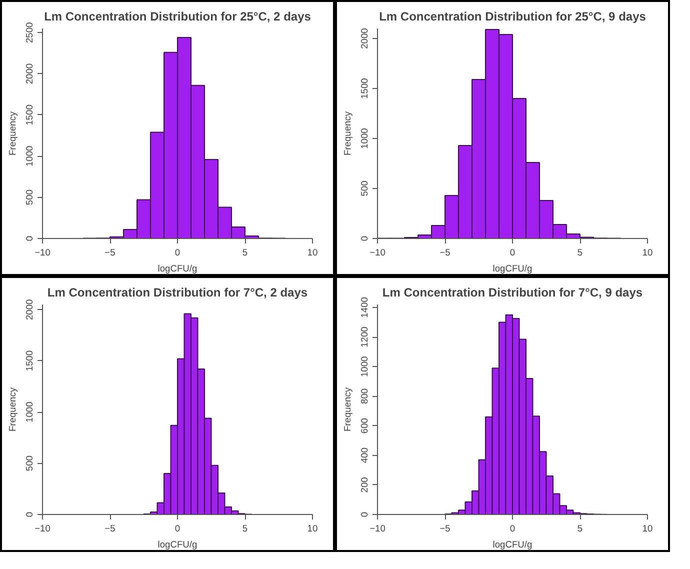 The image size is (690, 569). Describe the element at coordinates (365, 396) in the screenshot. I see `y-tick-label: 800` at that location.